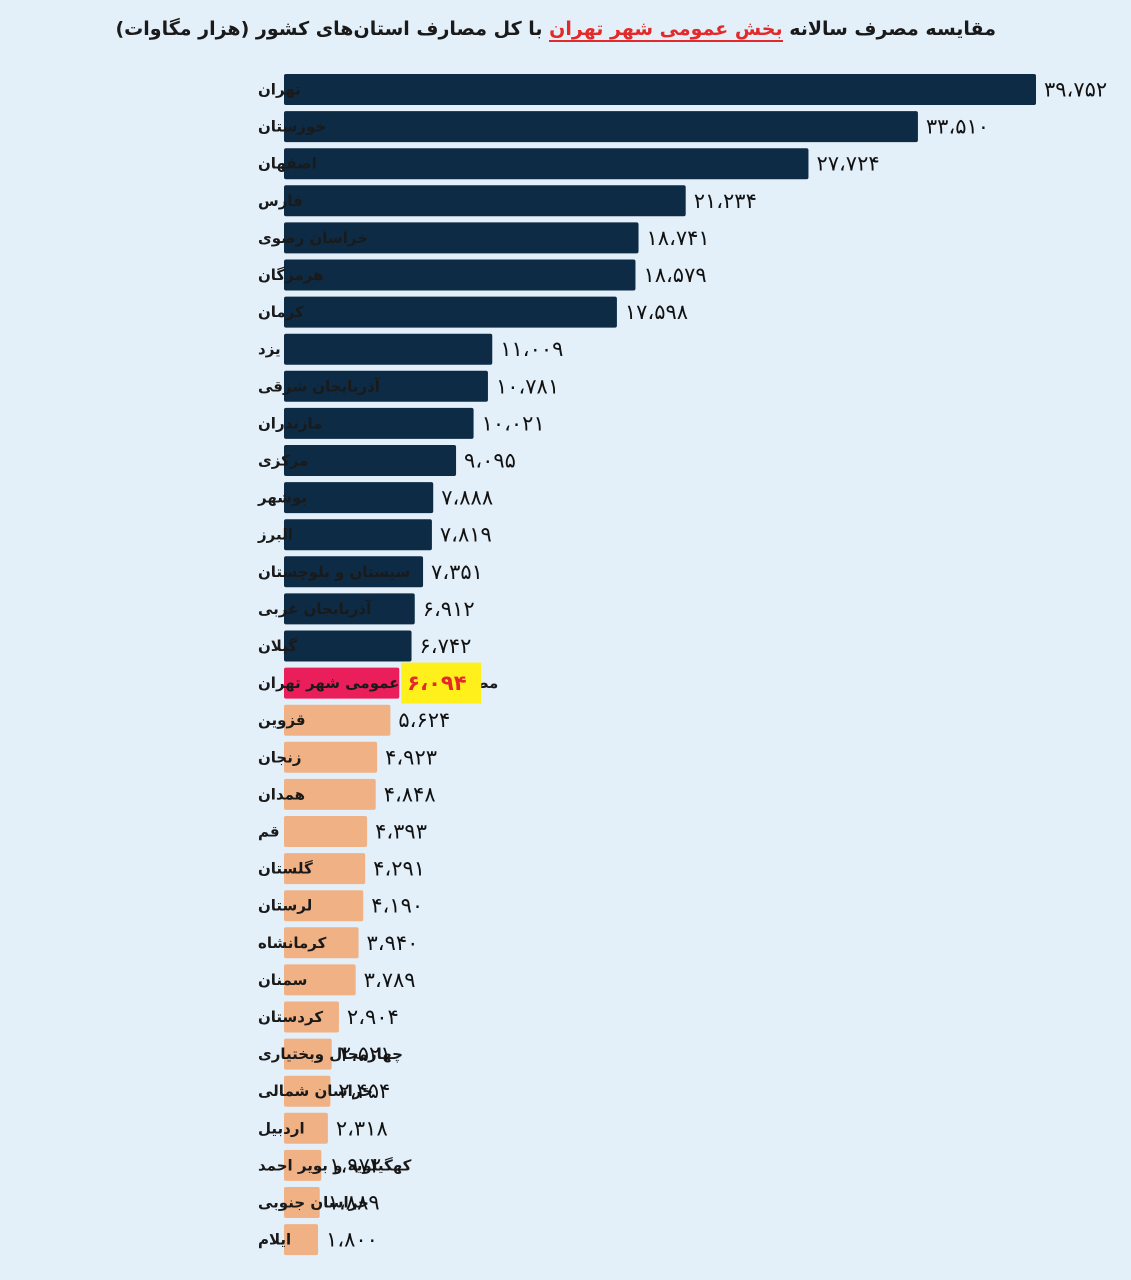 This screenshot has width=1131, height=1280. Describe the element at coordinates (847, 164) in the screenshot. I see `value-label-2: ۲۷،۷۲۴` at that location.